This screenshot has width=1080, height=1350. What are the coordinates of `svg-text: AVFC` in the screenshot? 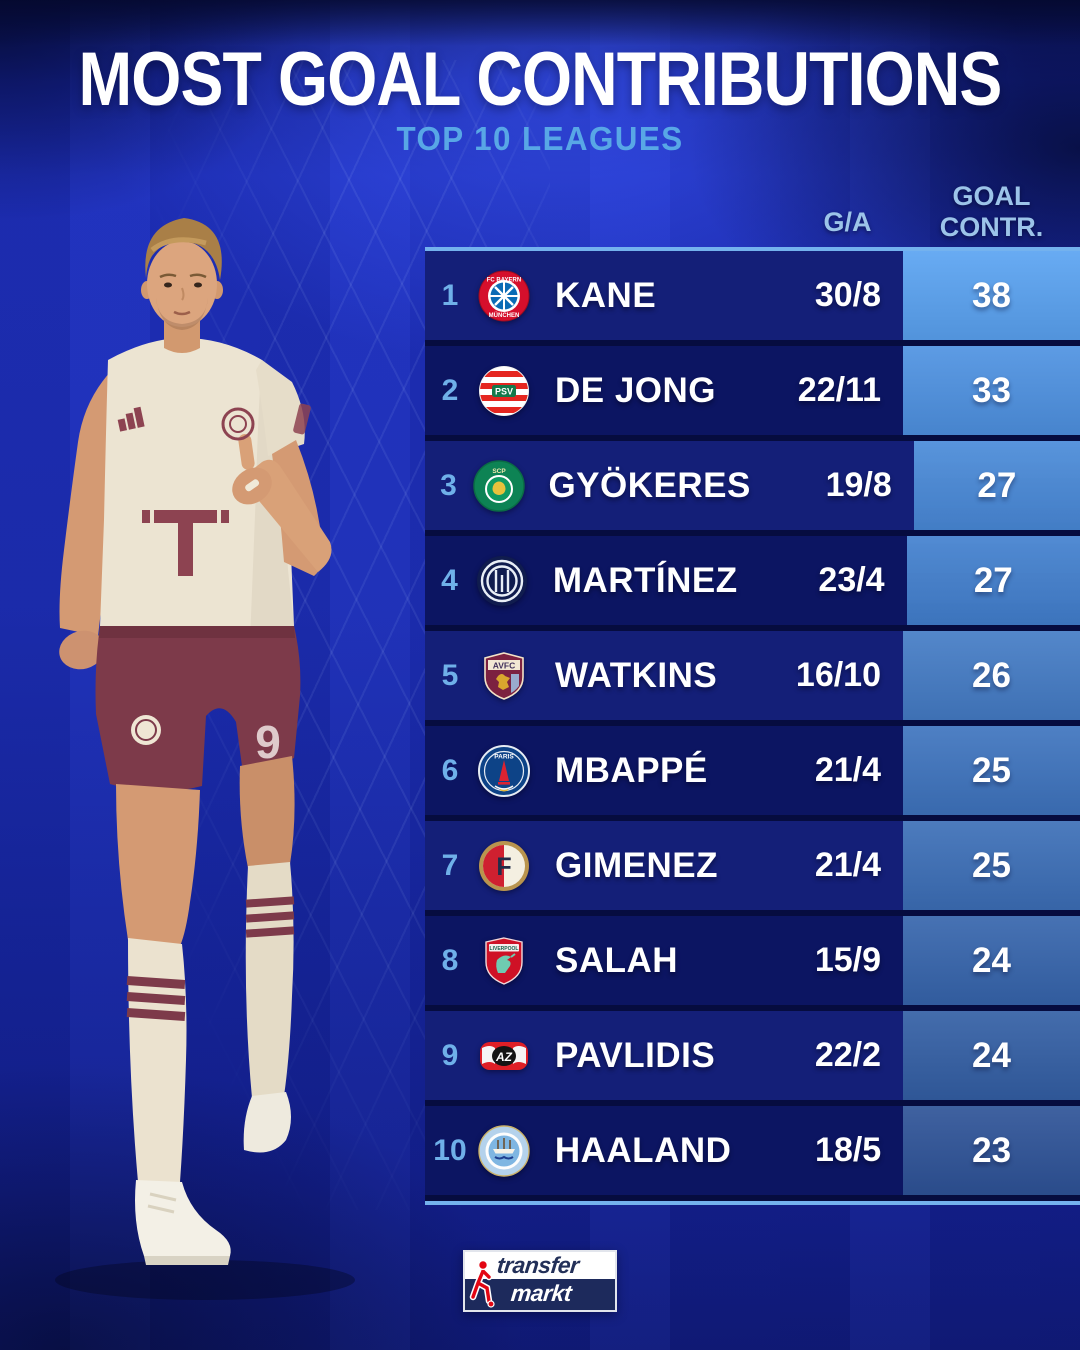 It's located at (504, 665).